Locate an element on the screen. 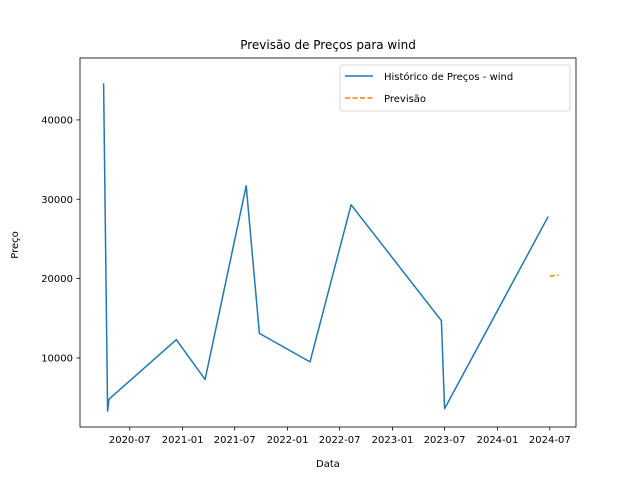 The width and height of the screenshot is (640, 480). x-tick-label-3: 2022-01 is located at coordinates (288, 440).